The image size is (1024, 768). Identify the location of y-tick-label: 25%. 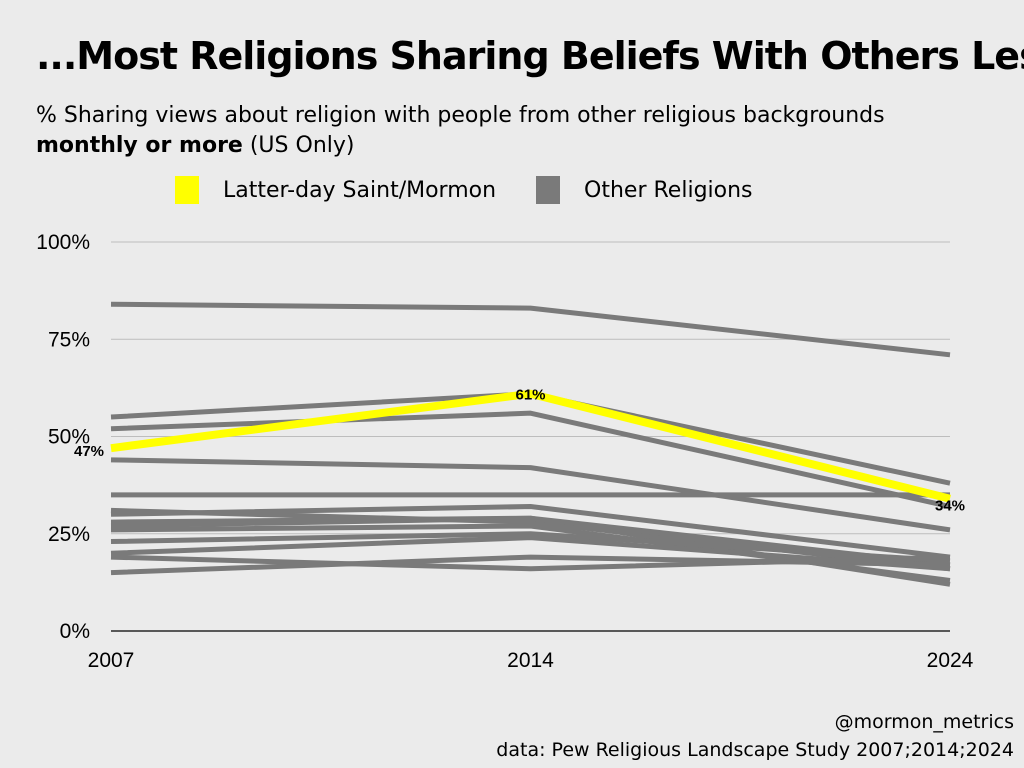
(69, 534).